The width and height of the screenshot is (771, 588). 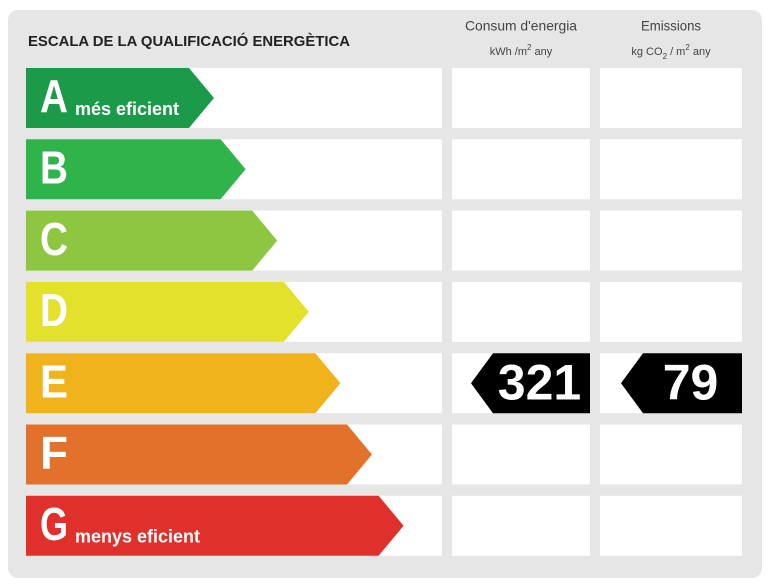 I want to click on column-title: Consum d'energia, so click(x=521, y=26).